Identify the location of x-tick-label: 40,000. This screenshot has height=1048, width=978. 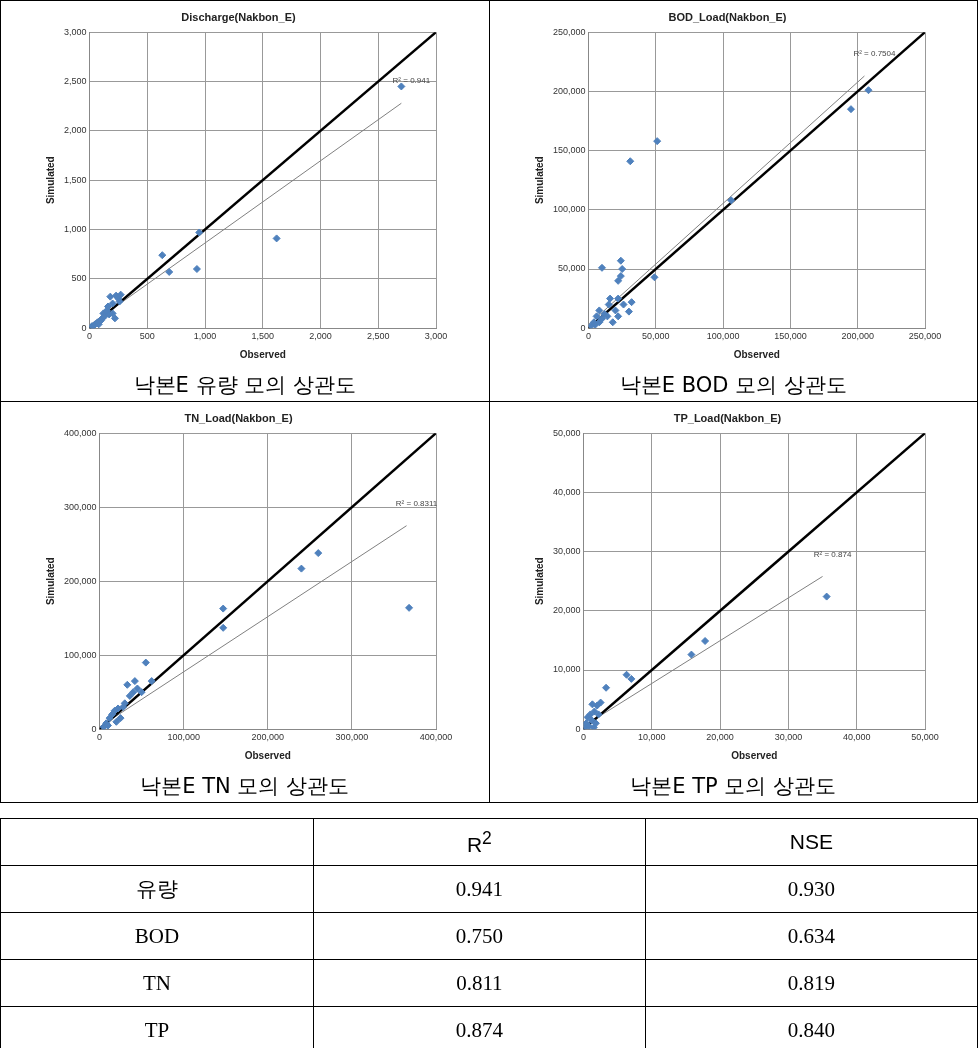
(856, 737).